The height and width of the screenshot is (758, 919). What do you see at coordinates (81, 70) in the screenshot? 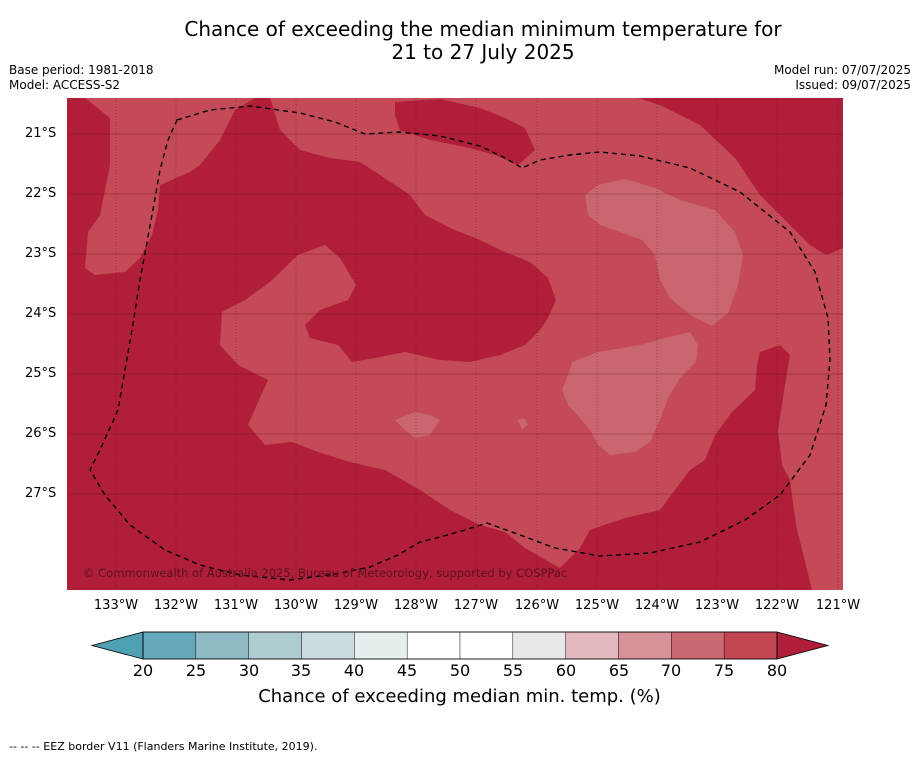
I see `base-period-text: Base period: 1981-2018` at bounding box center [81, 70].